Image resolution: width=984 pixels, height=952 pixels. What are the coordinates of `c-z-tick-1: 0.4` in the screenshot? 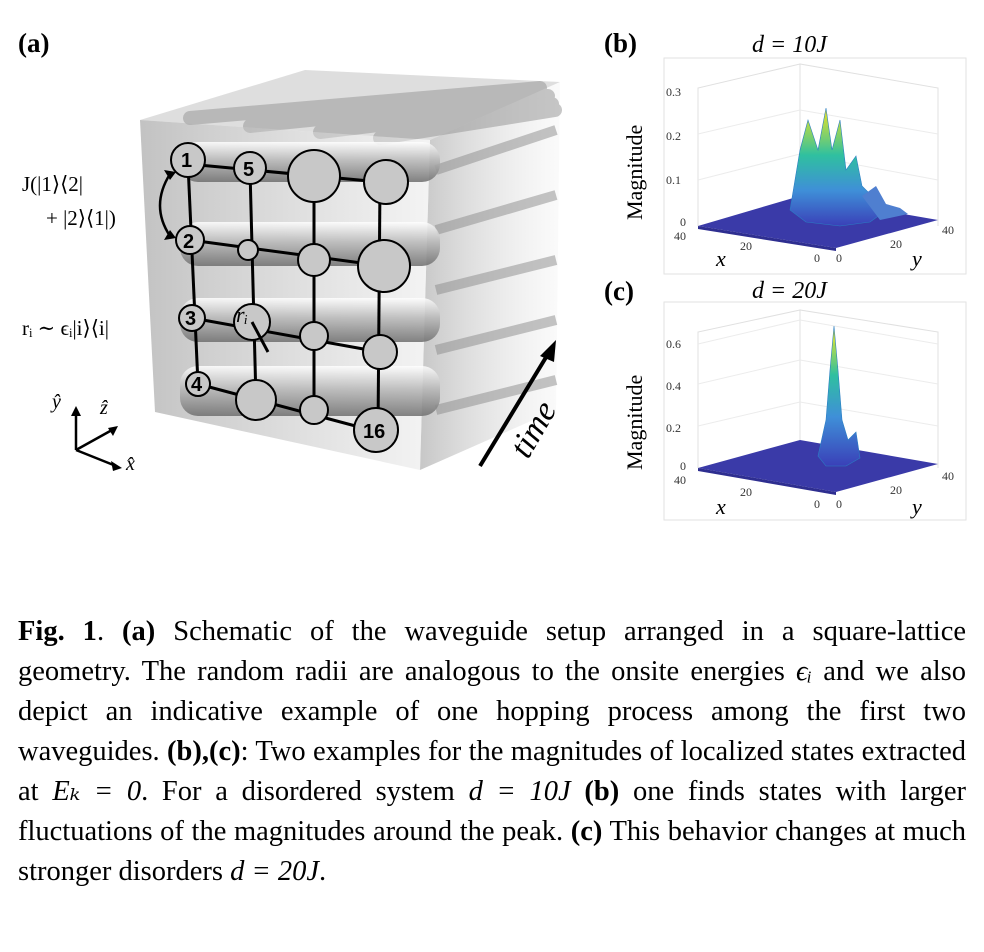 It's located at (673, 386).